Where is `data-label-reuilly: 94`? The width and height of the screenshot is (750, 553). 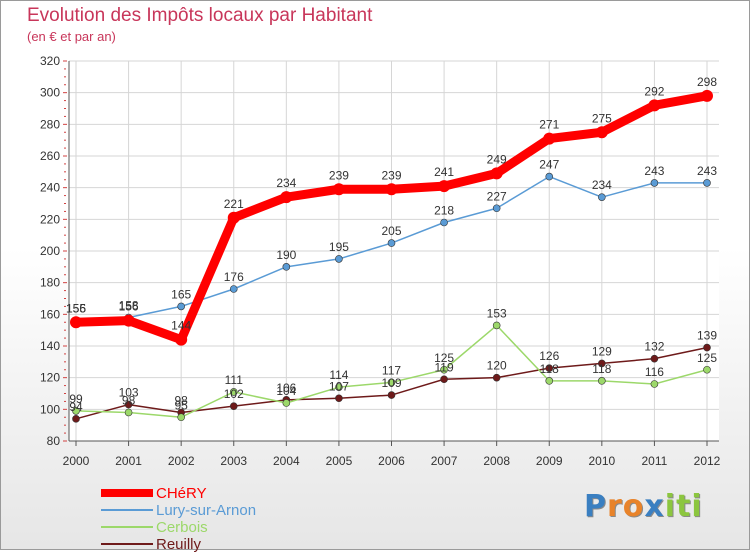 data-label-reuilly: 94 is located at coordinates (76, 407).